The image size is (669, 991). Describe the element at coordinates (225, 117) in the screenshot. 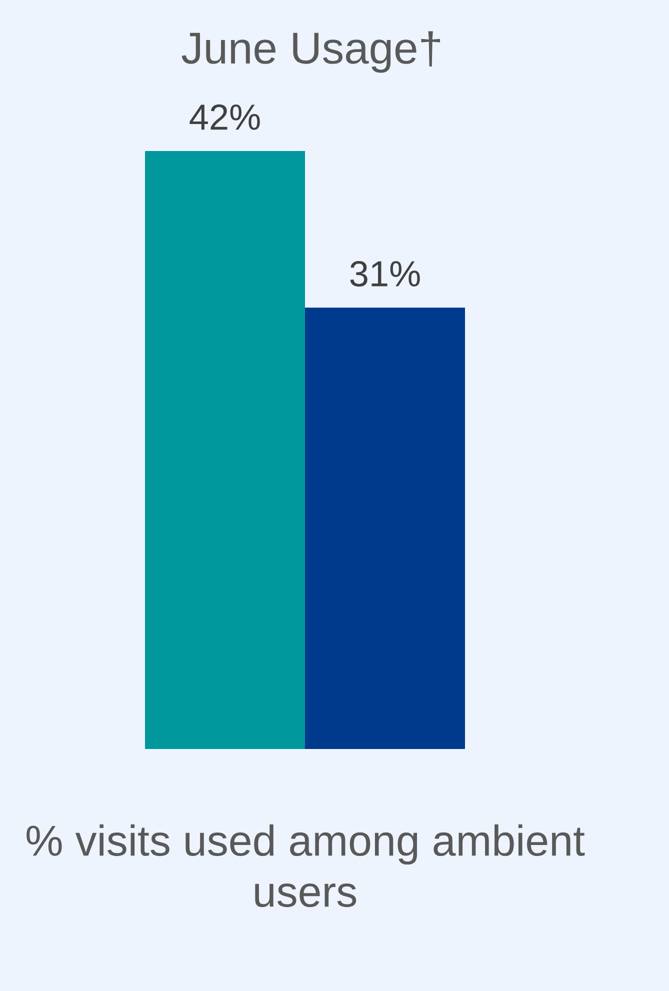

I see `data-label: 42%` at that location.